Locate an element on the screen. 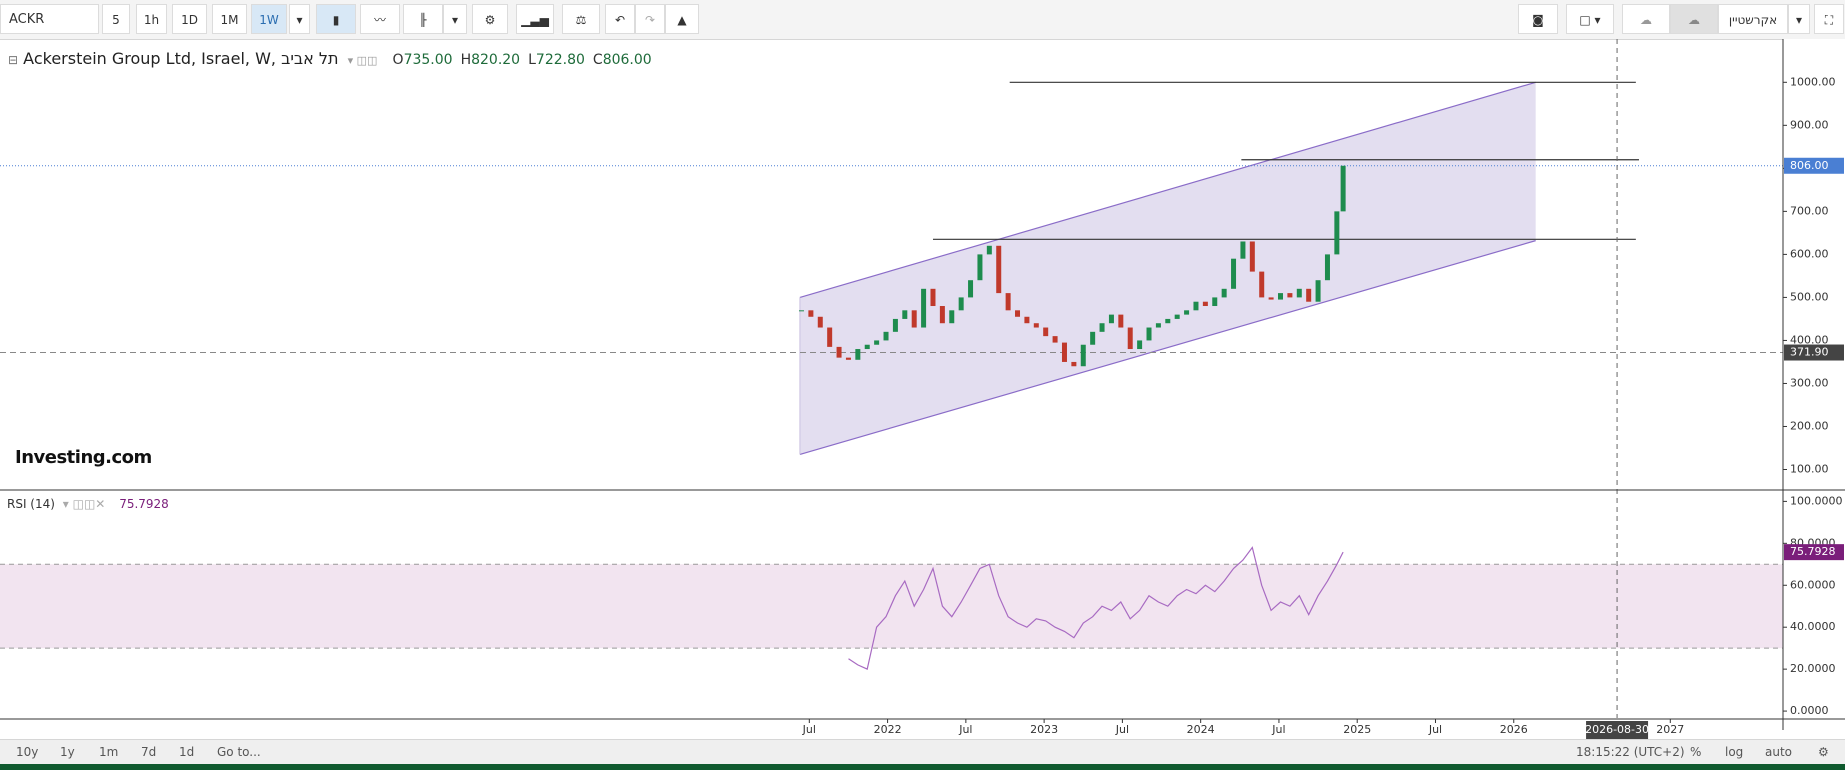 Image resolution: width=1845 pixels, height=770 pixels. redo-icon: ↷ is located at coordinates (650, 19).